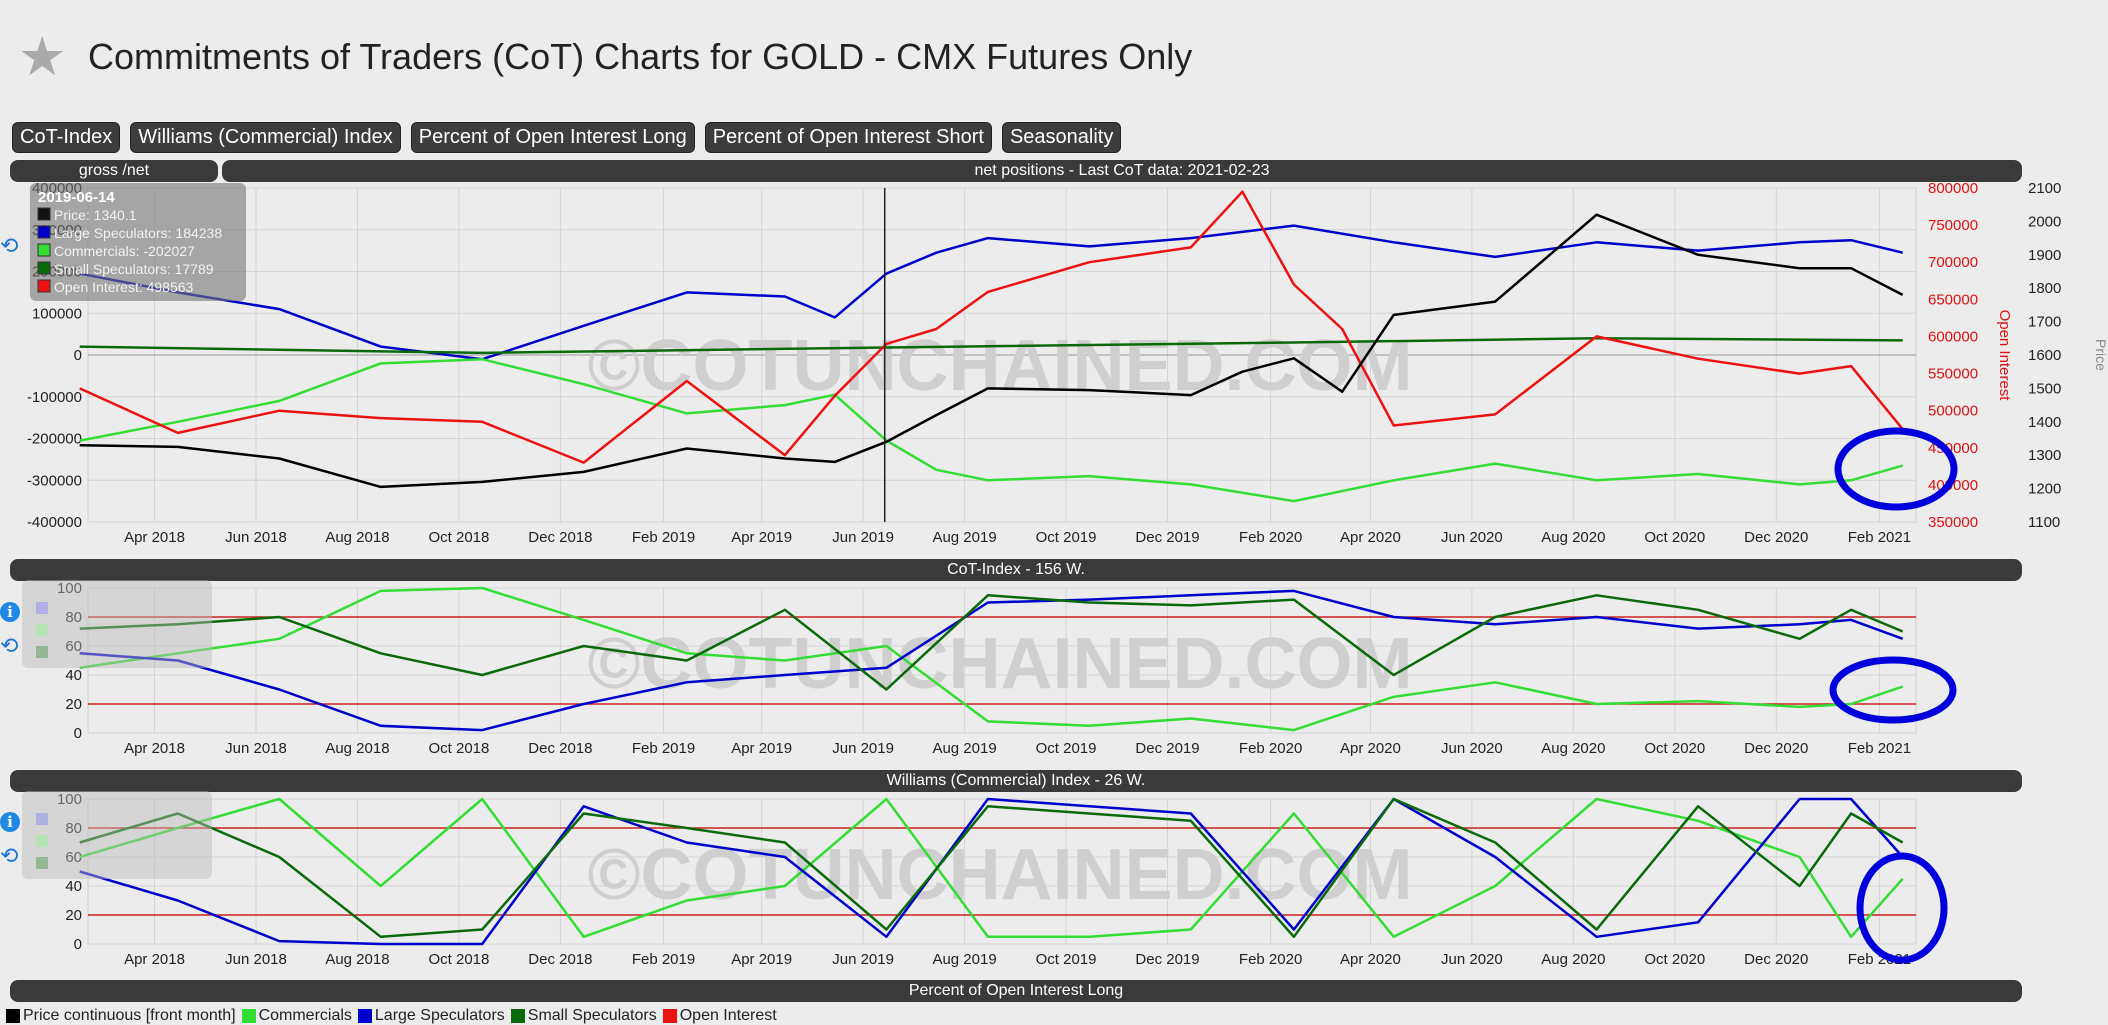 The width and height of the screenshot is (2108, 1025). I want to click on tab-cot-index: CoT-Index, so click(66, 137).